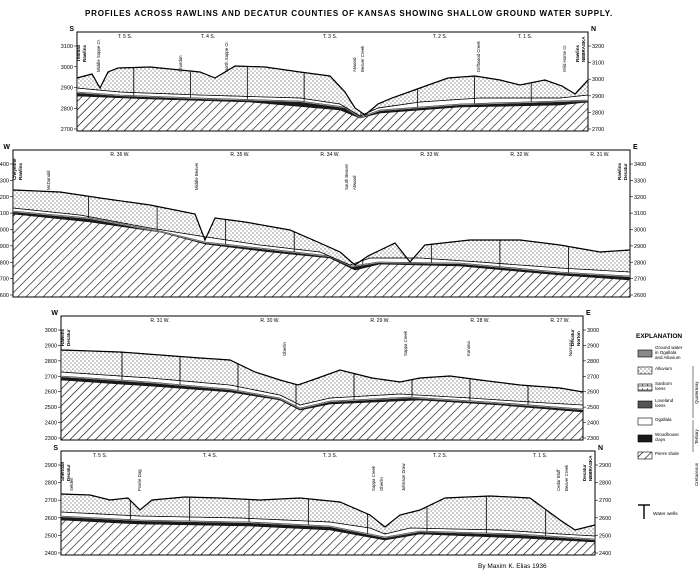 Image resolution: width=700 pixels, height=577 pixels. I want to click on direction-left: S, so click(71, 29).